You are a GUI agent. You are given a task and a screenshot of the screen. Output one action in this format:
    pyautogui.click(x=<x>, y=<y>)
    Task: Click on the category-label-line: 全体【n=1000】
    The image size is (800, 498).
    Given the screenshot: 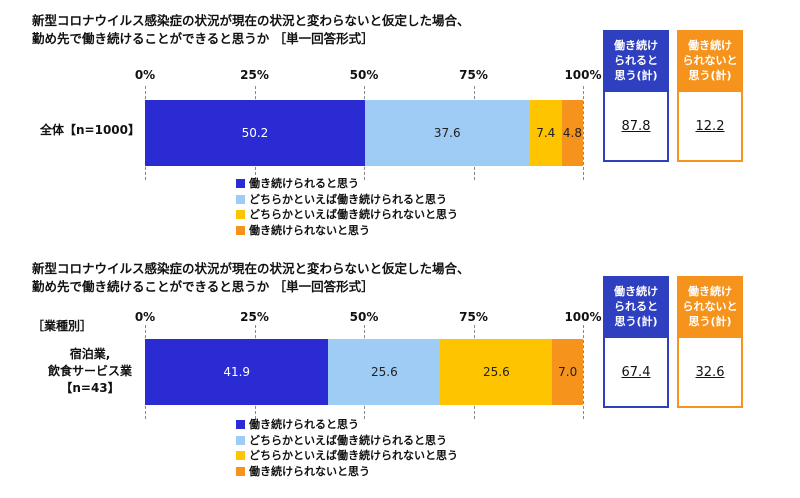 What is the action you would take?
    pyautogui.click(x=90, y=130)
    